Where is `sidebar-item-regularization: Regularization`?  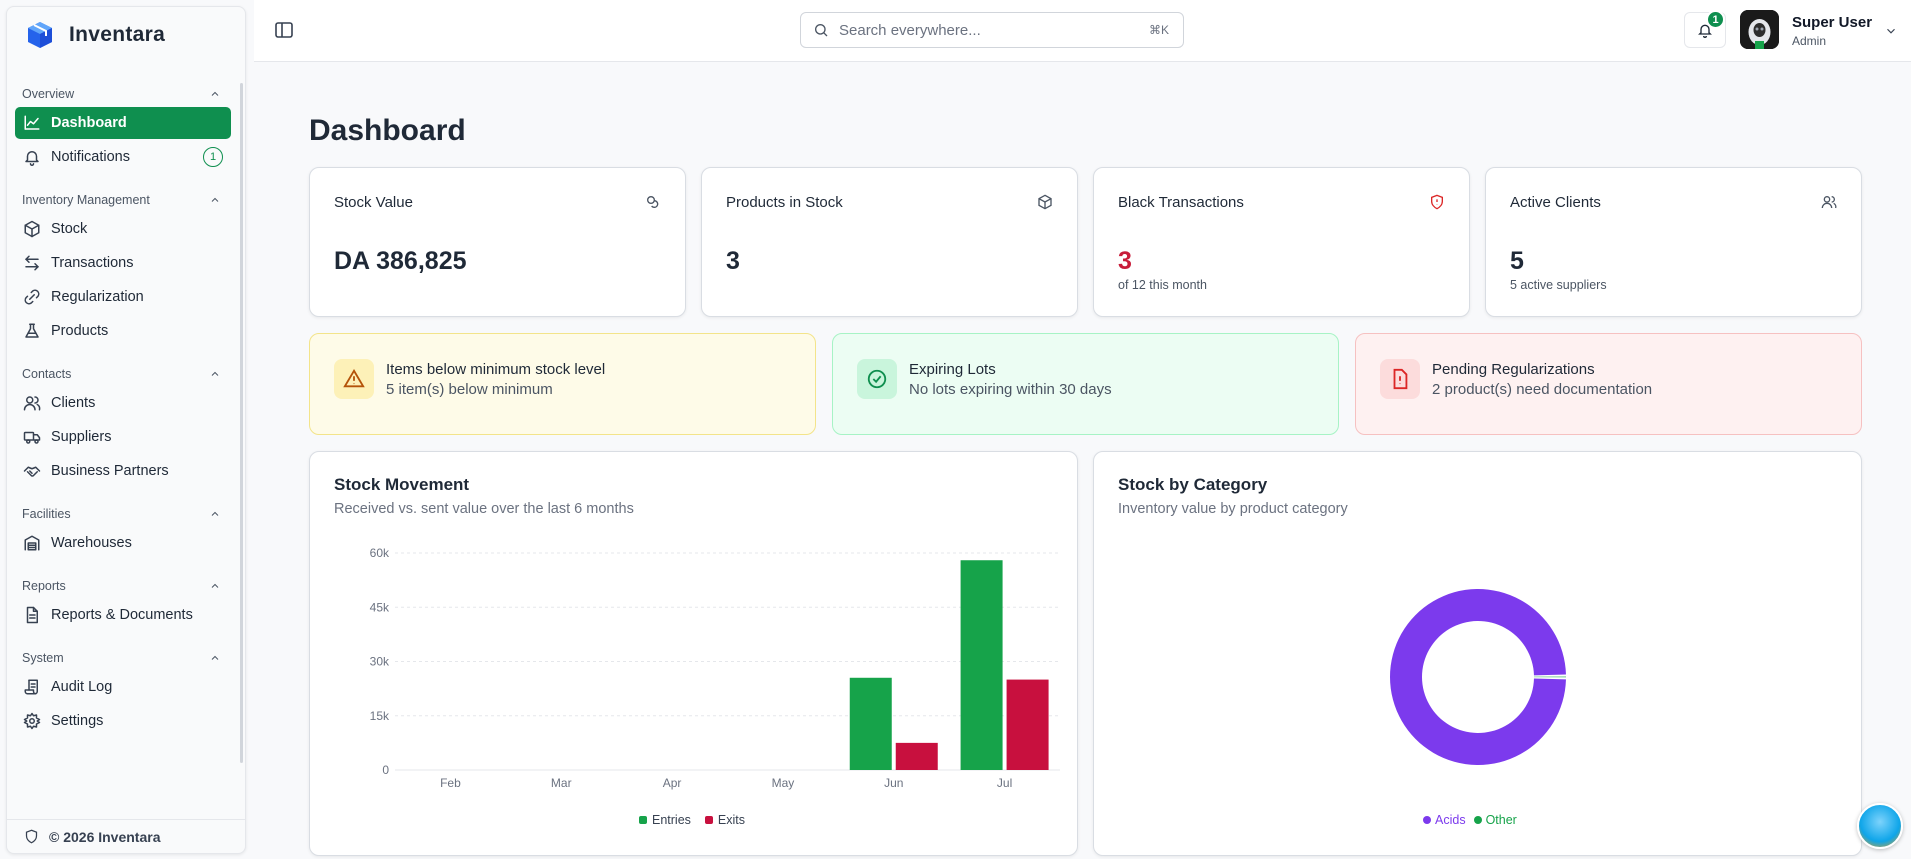
sidebar-item-regularization: Regularization is located at coordinates (123, 297).